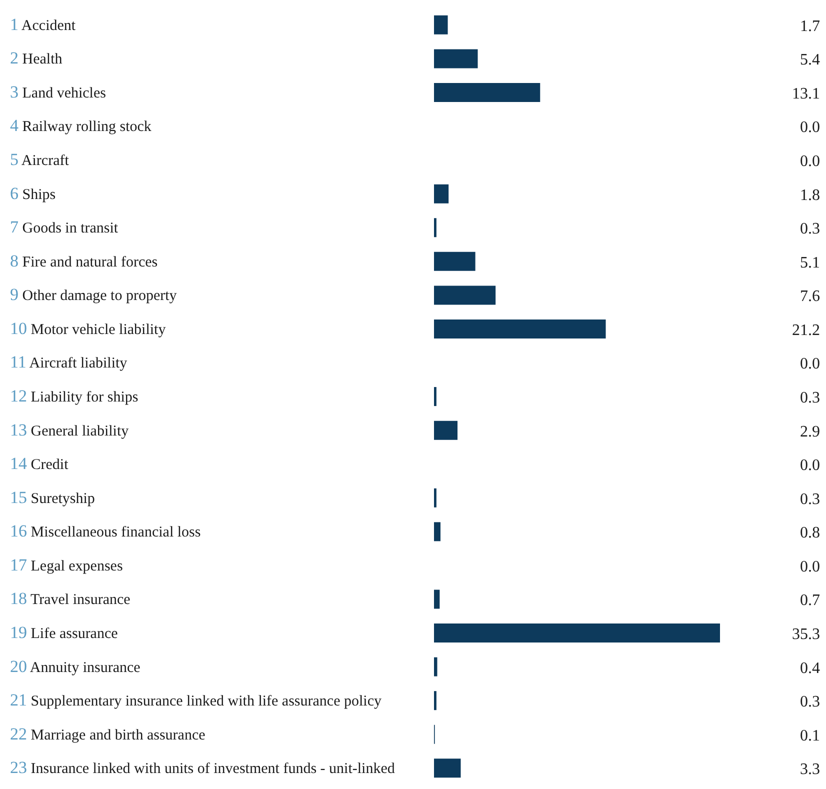 This screenshot has width=826, height=789. Describe the element at coordinates (64, 227) in the screenshot. I see `y-tick-label: 7 Goods in transit` at that location.